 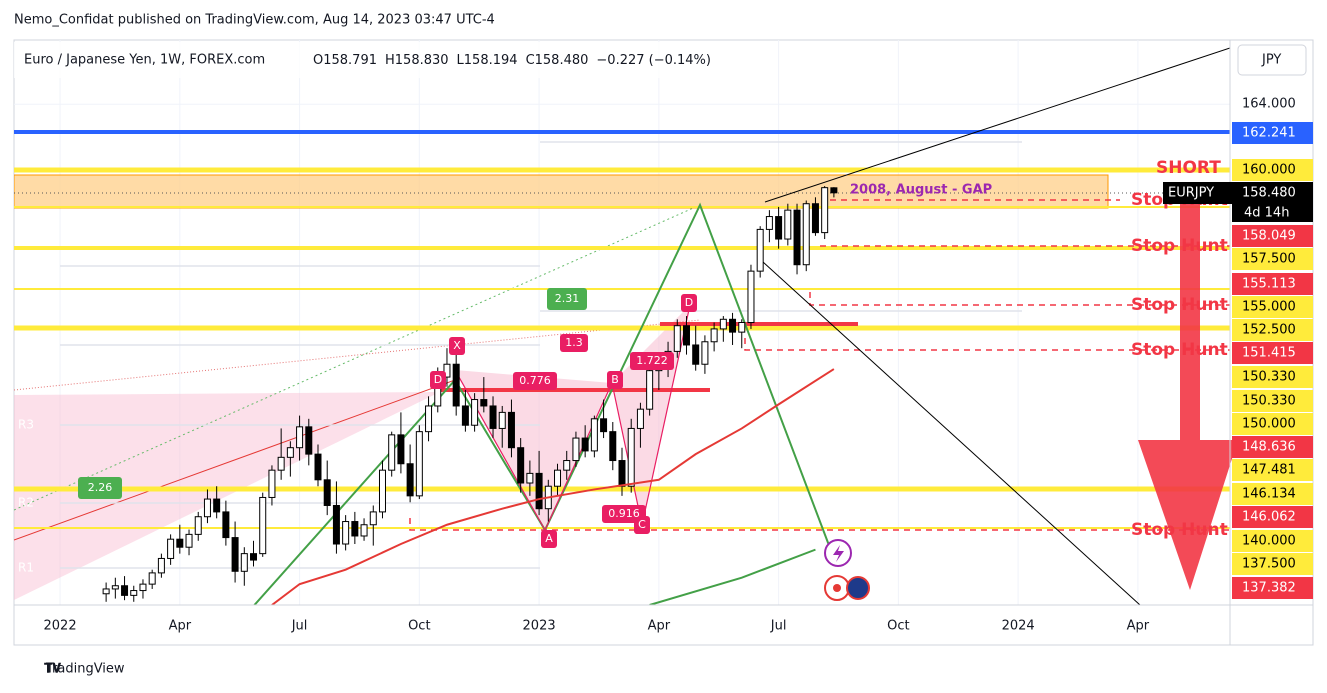 What do you see at coordinates (60, 626) in the screenshot?
I see `x-tick-label: 2022` at bounding box center [60, 626].